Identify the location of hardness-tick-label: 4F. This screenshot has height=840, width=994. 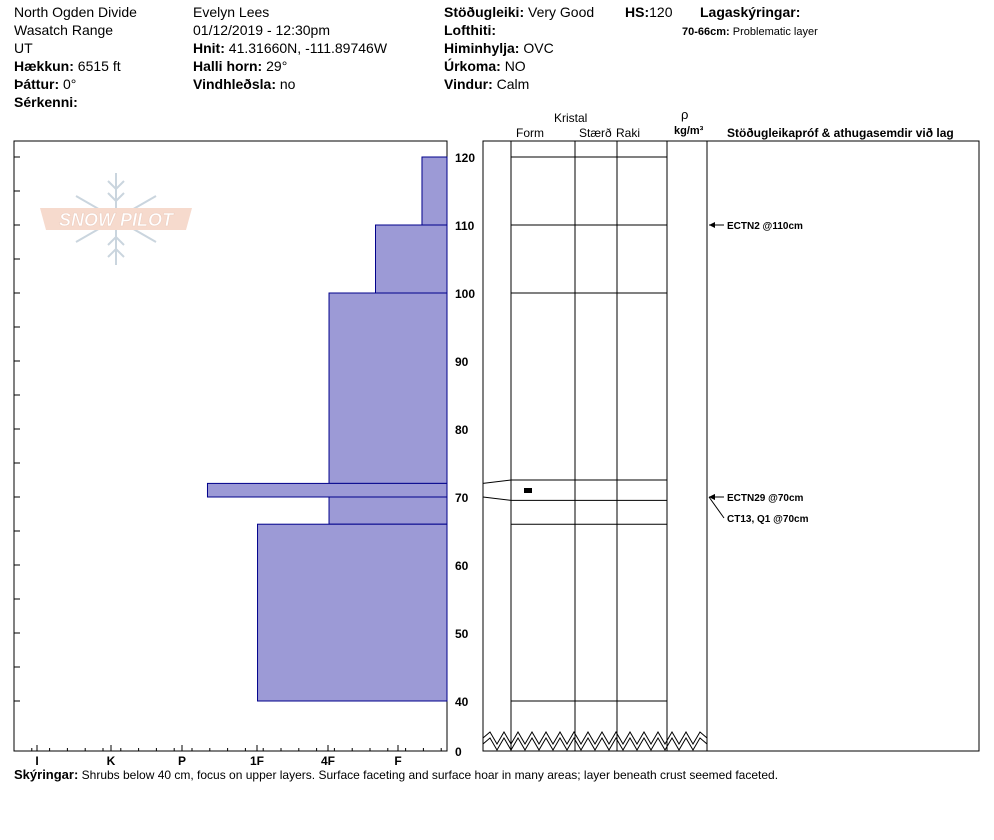
(328, 761).